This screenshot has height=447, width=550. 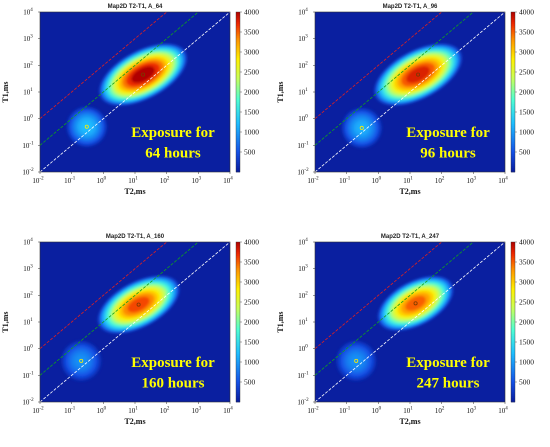 I want to click on chart-title: Map2D T2-T1, A_160, so click(x=135, y=237).